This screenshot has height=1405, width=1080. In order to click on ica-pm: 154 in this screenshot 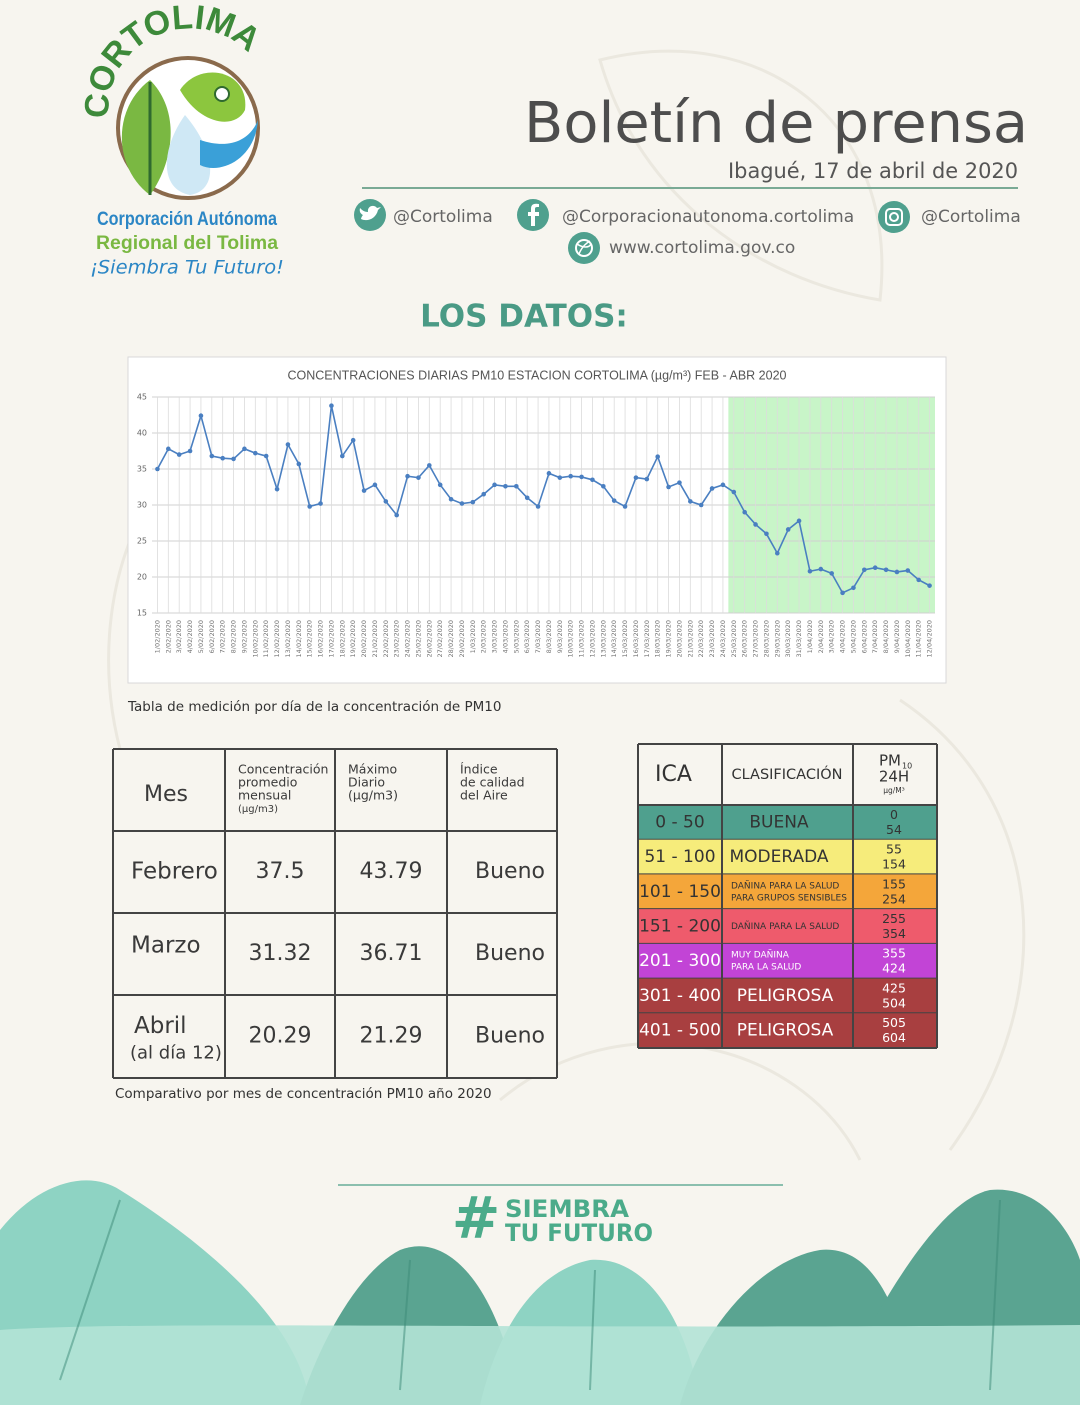, I will do `click(894, 864)`.